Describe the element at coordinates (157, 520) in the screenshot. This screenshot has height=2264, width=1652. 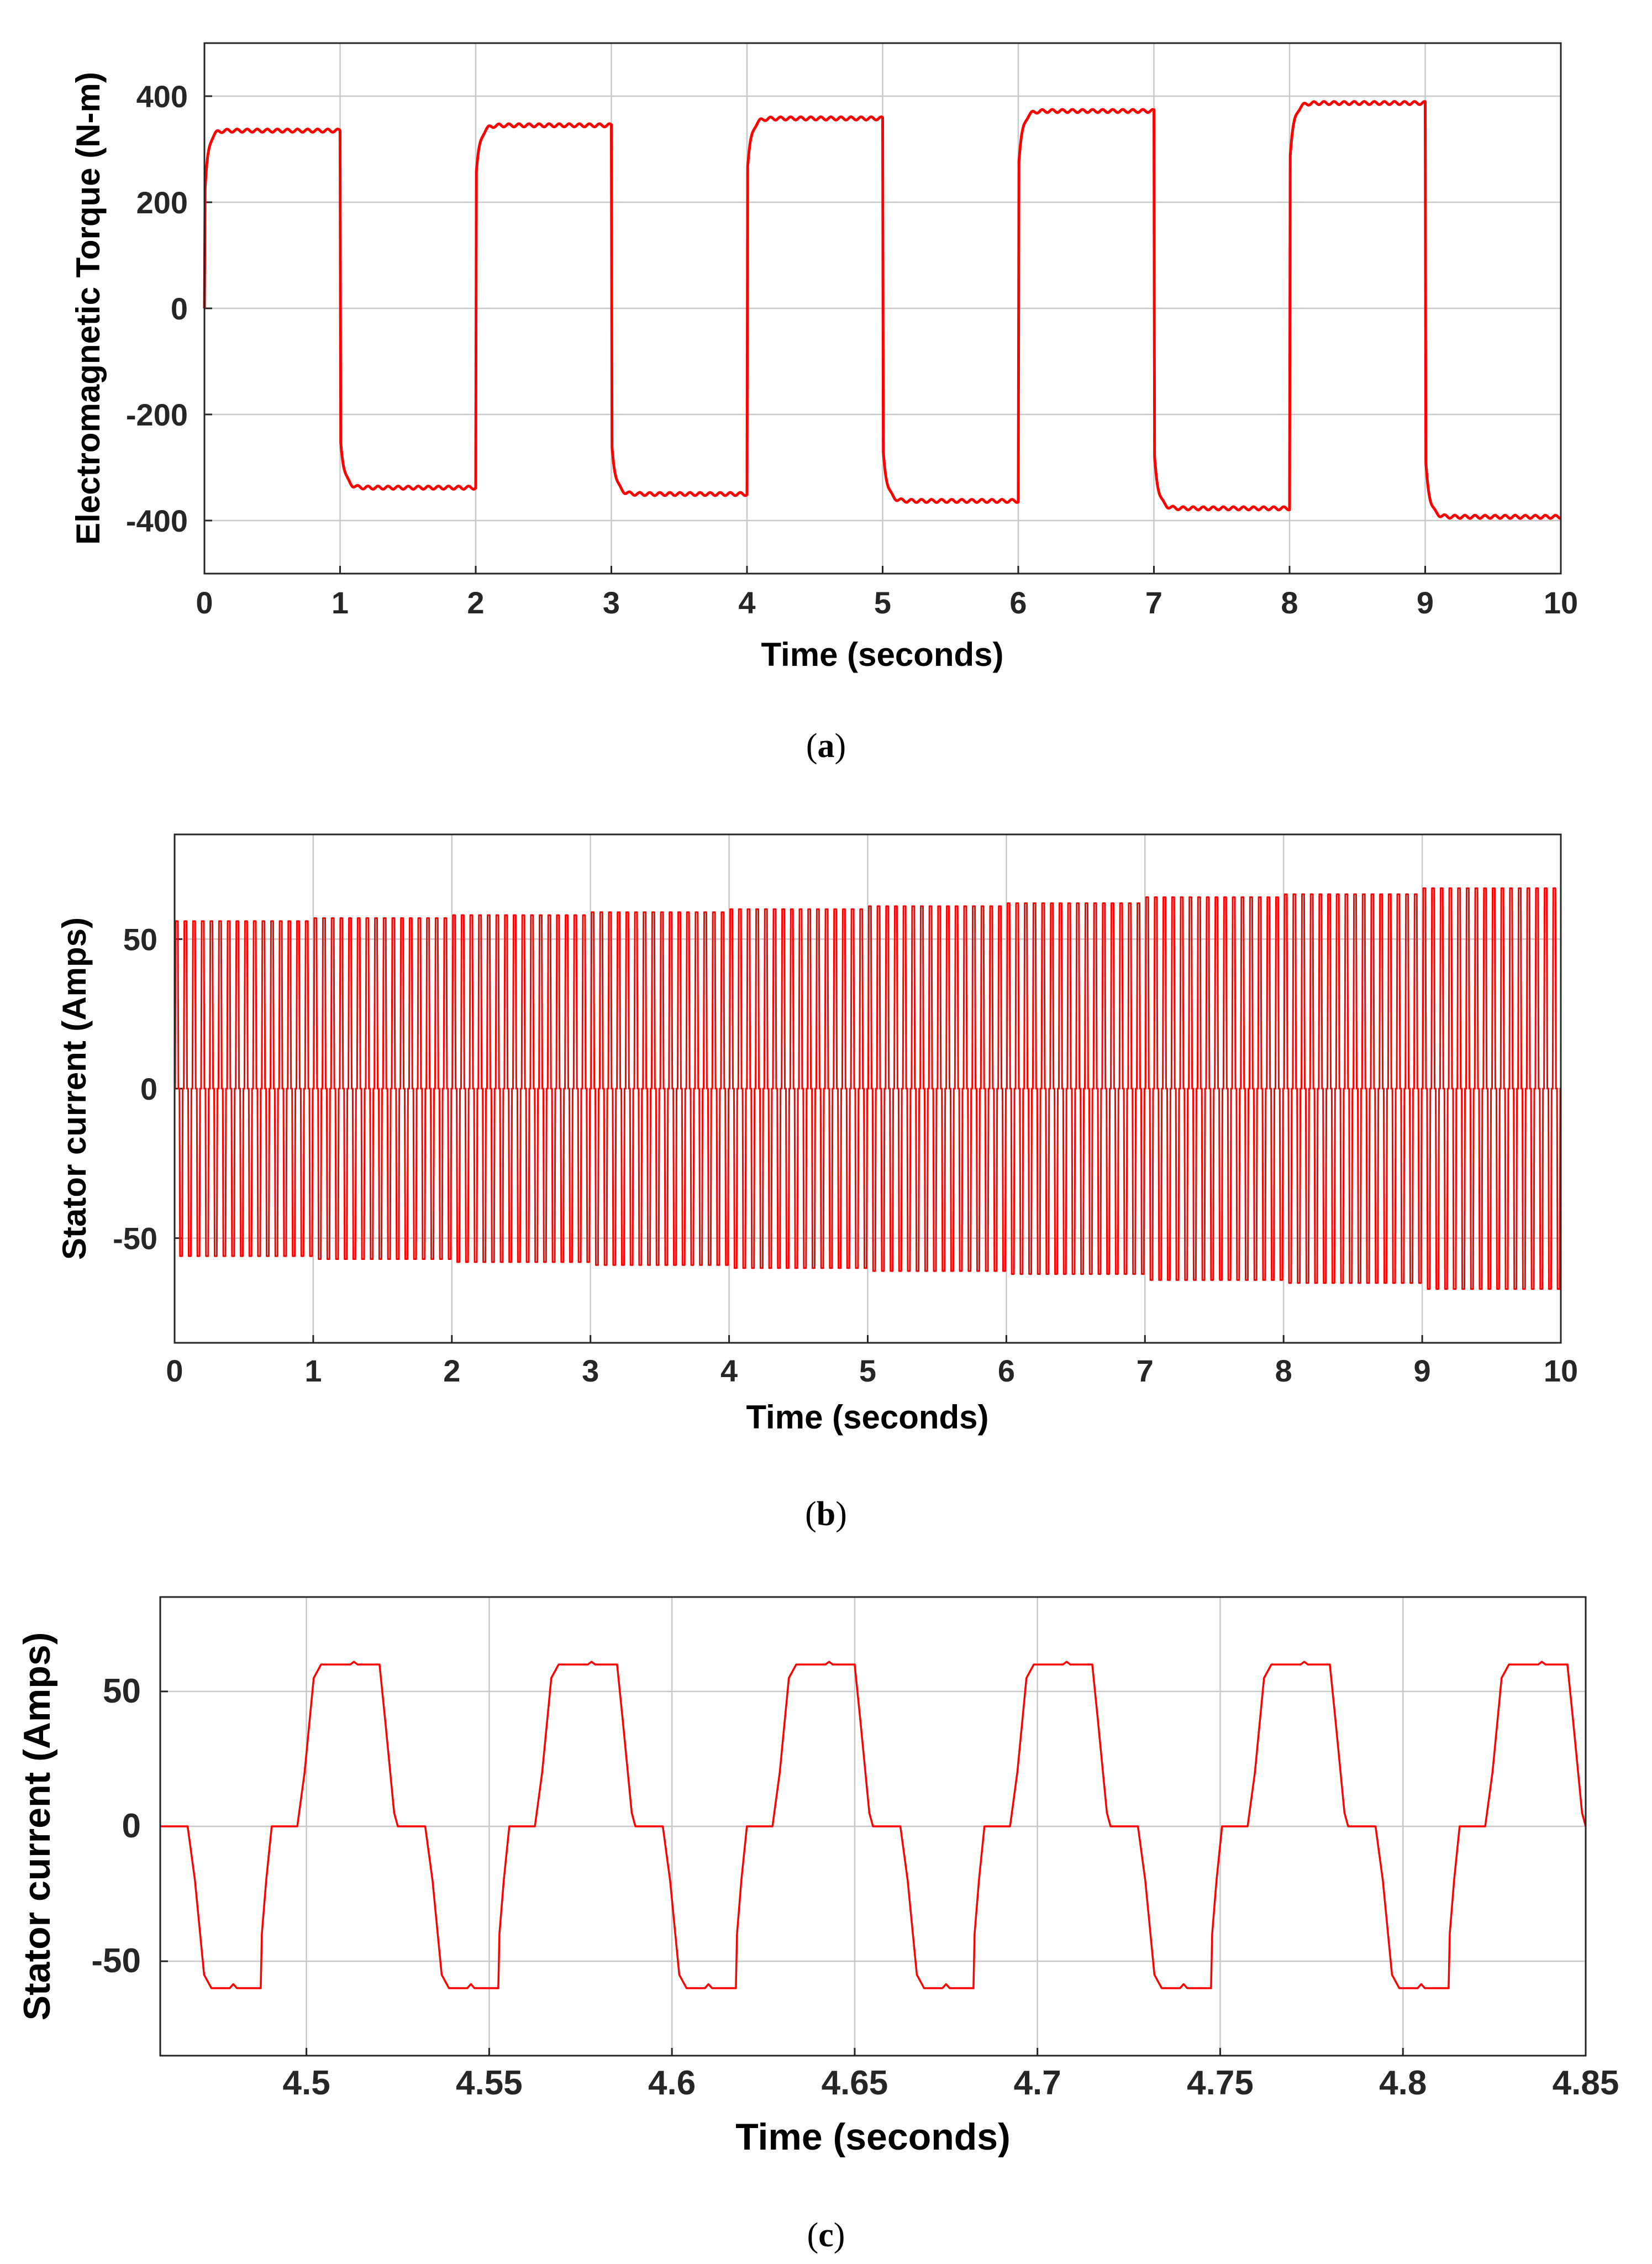
I see `y-tick-label: -400` at that location.